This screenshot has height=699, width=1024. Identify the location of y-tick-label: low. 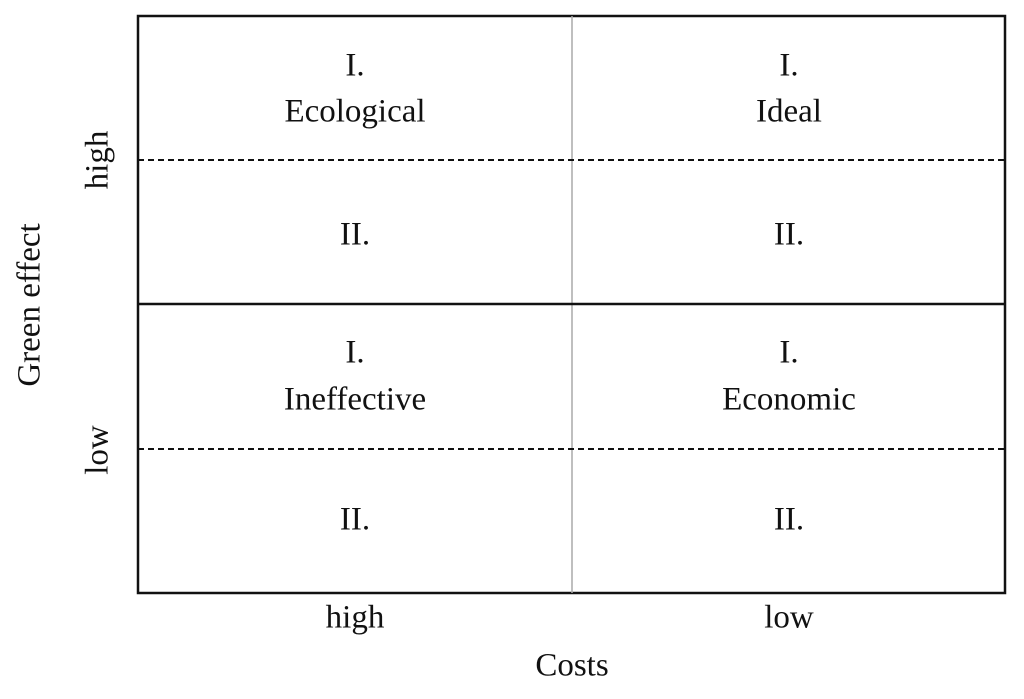
(98, 450).